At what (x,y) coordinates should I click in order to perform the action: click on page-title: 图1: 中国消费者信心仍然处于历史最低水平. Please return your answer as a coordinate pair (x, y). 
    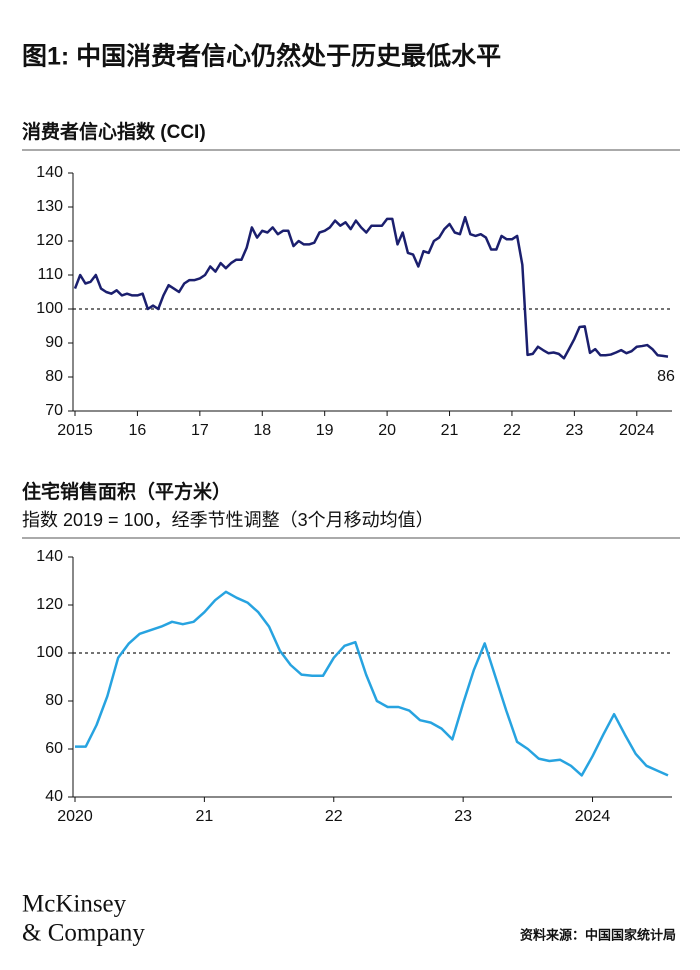
    Looking at the image, I should click on (261, 56).